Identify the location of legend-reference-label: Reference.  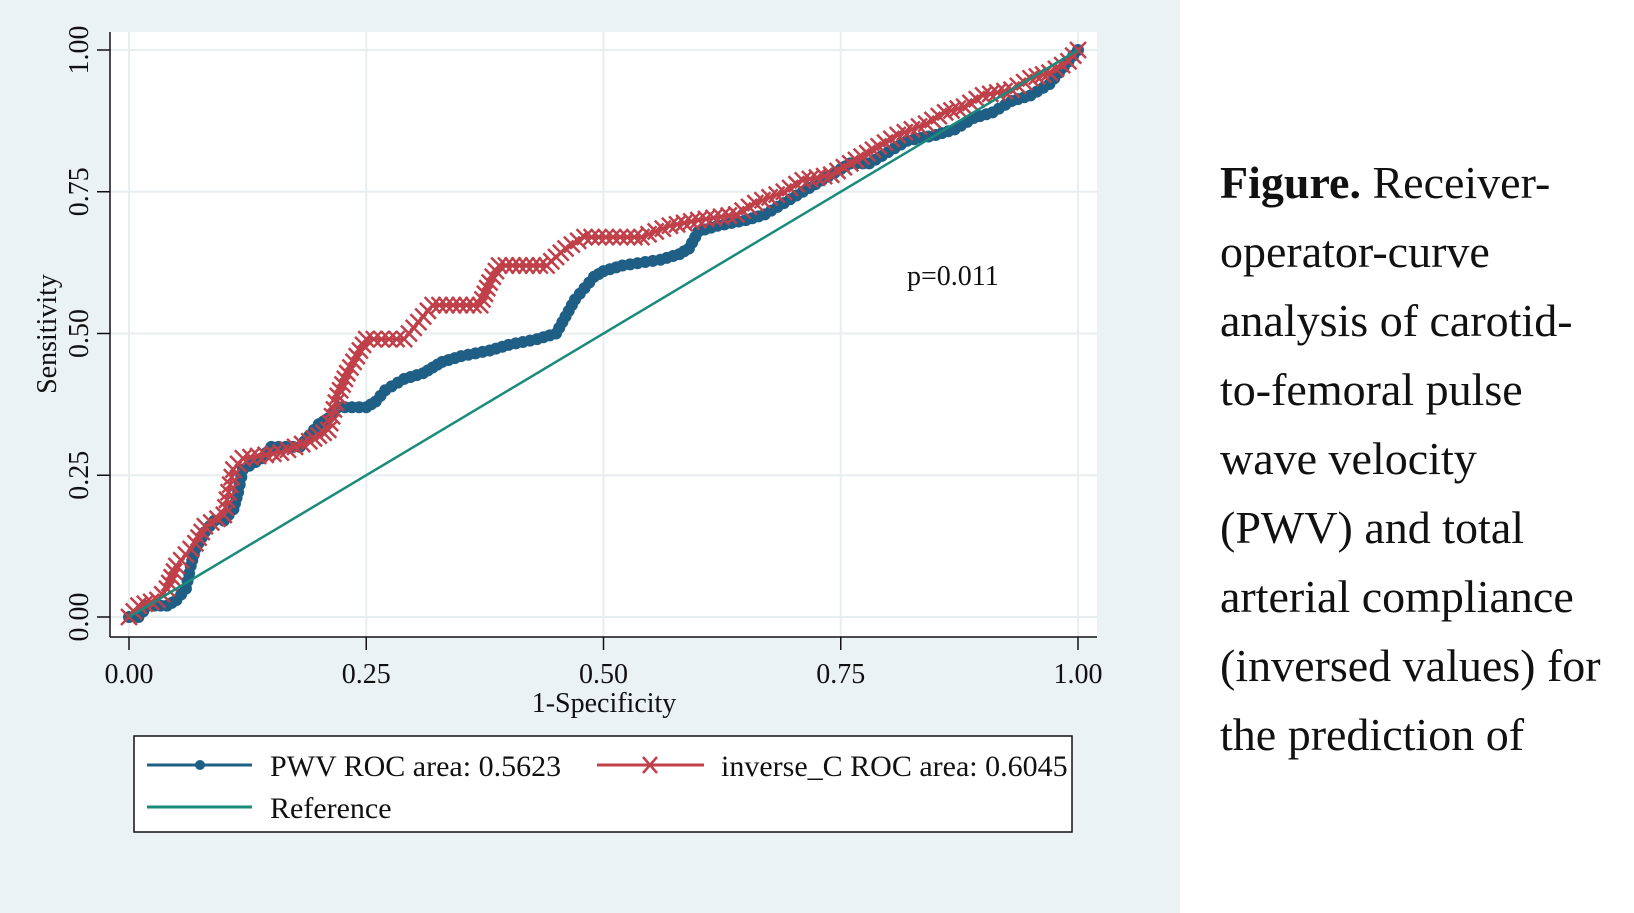
(331, 808).